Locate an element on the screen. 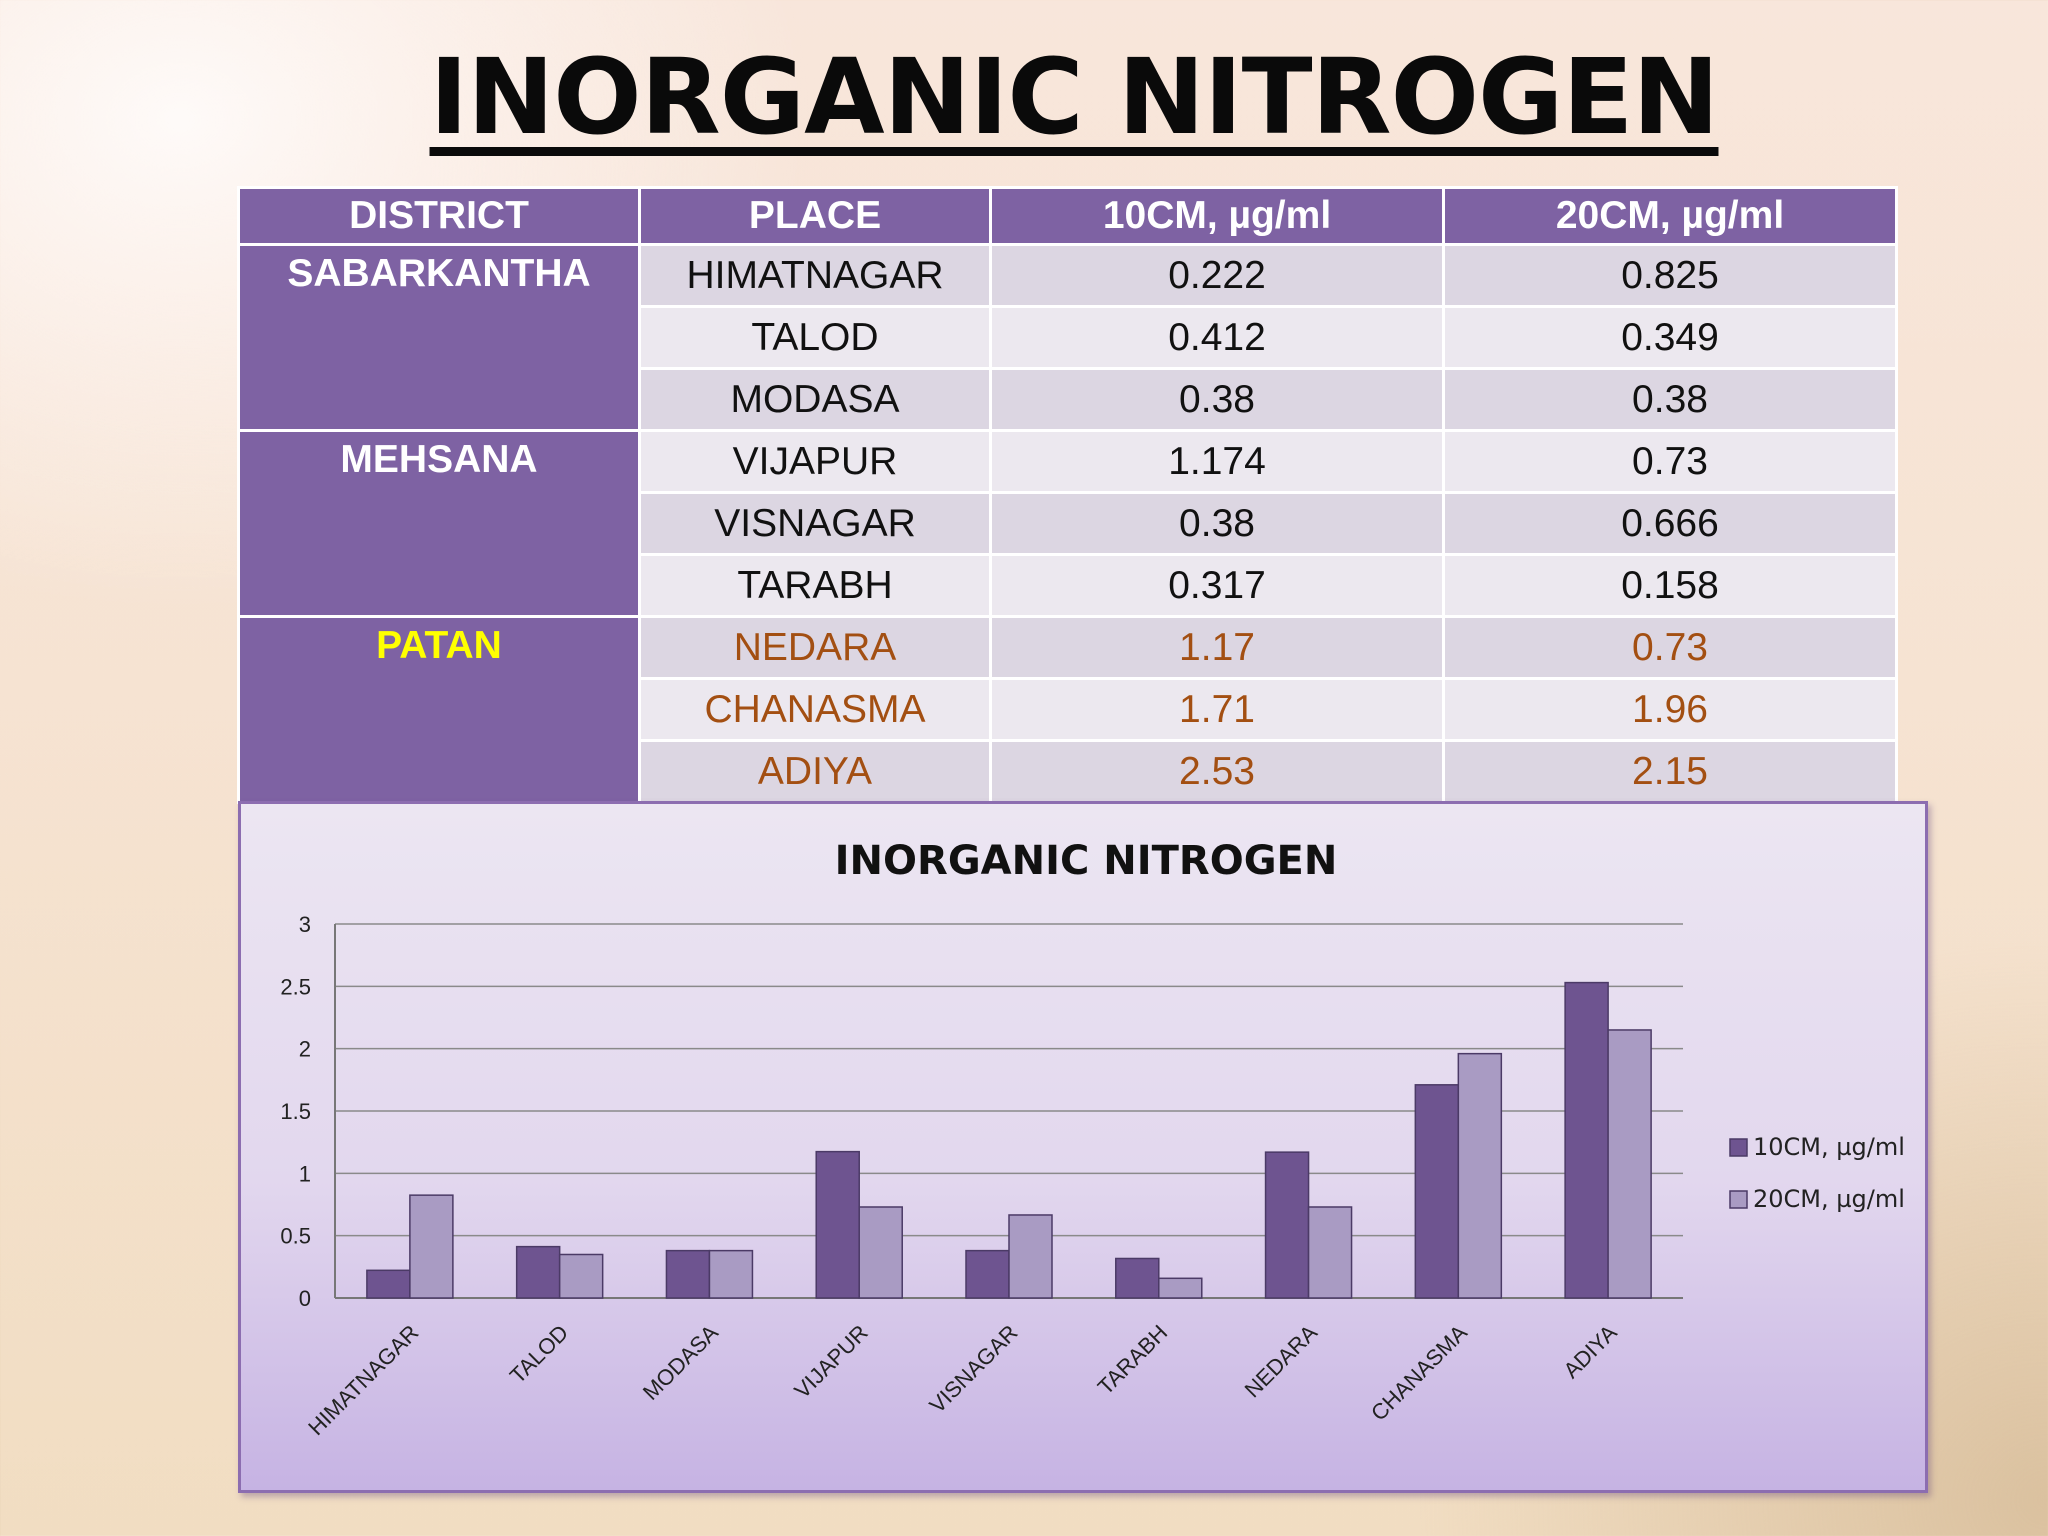  value-20cm-cell: 0.349 is located at coordinates (1670, 337).